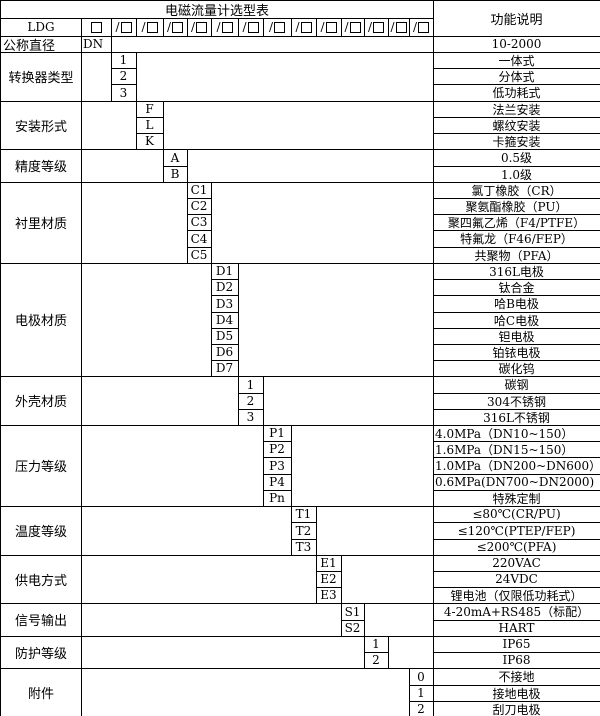 The height and width of the screenshot is (716, 600). I want to click on group-label: 信号输出, so click(41, 620).